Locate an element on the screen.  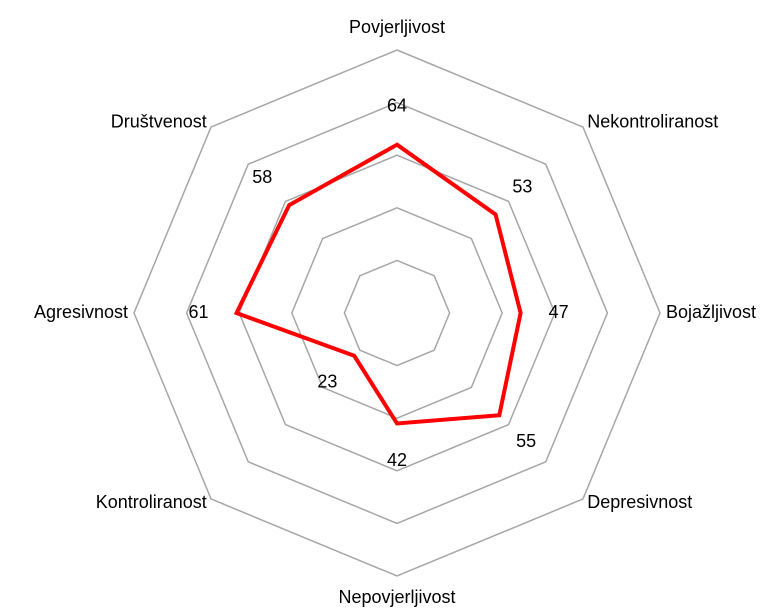
category-label: Nekontroliranost is located at coordinates (652, 122).